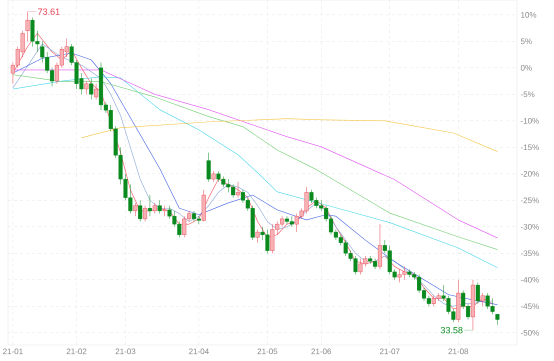 The image size is (554, 361). I want to click on y-tick-label: -30%, so click(529, 227).